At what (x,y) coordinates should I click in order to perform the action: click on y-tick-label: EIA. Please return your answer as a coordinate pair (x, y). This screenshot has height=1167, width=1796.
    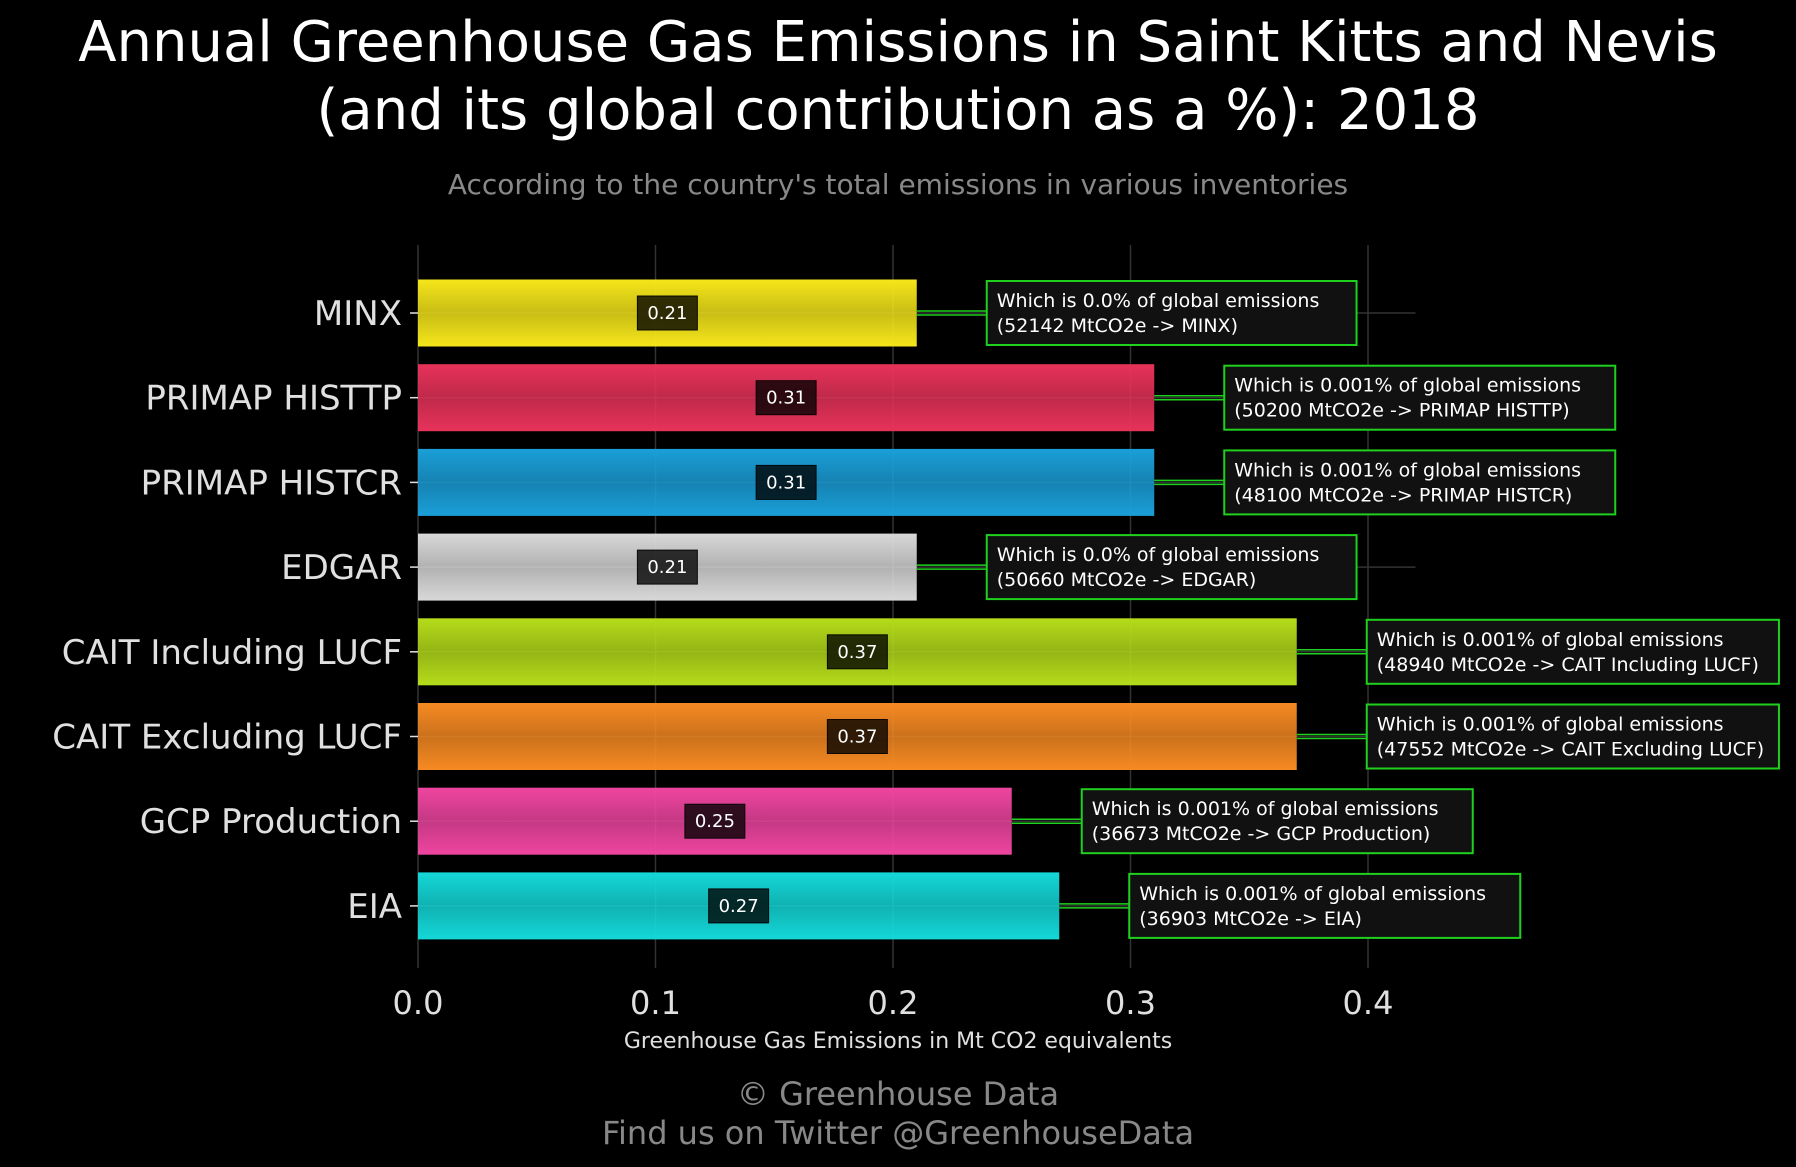
    Looking at the image, I should click on (374, 907).